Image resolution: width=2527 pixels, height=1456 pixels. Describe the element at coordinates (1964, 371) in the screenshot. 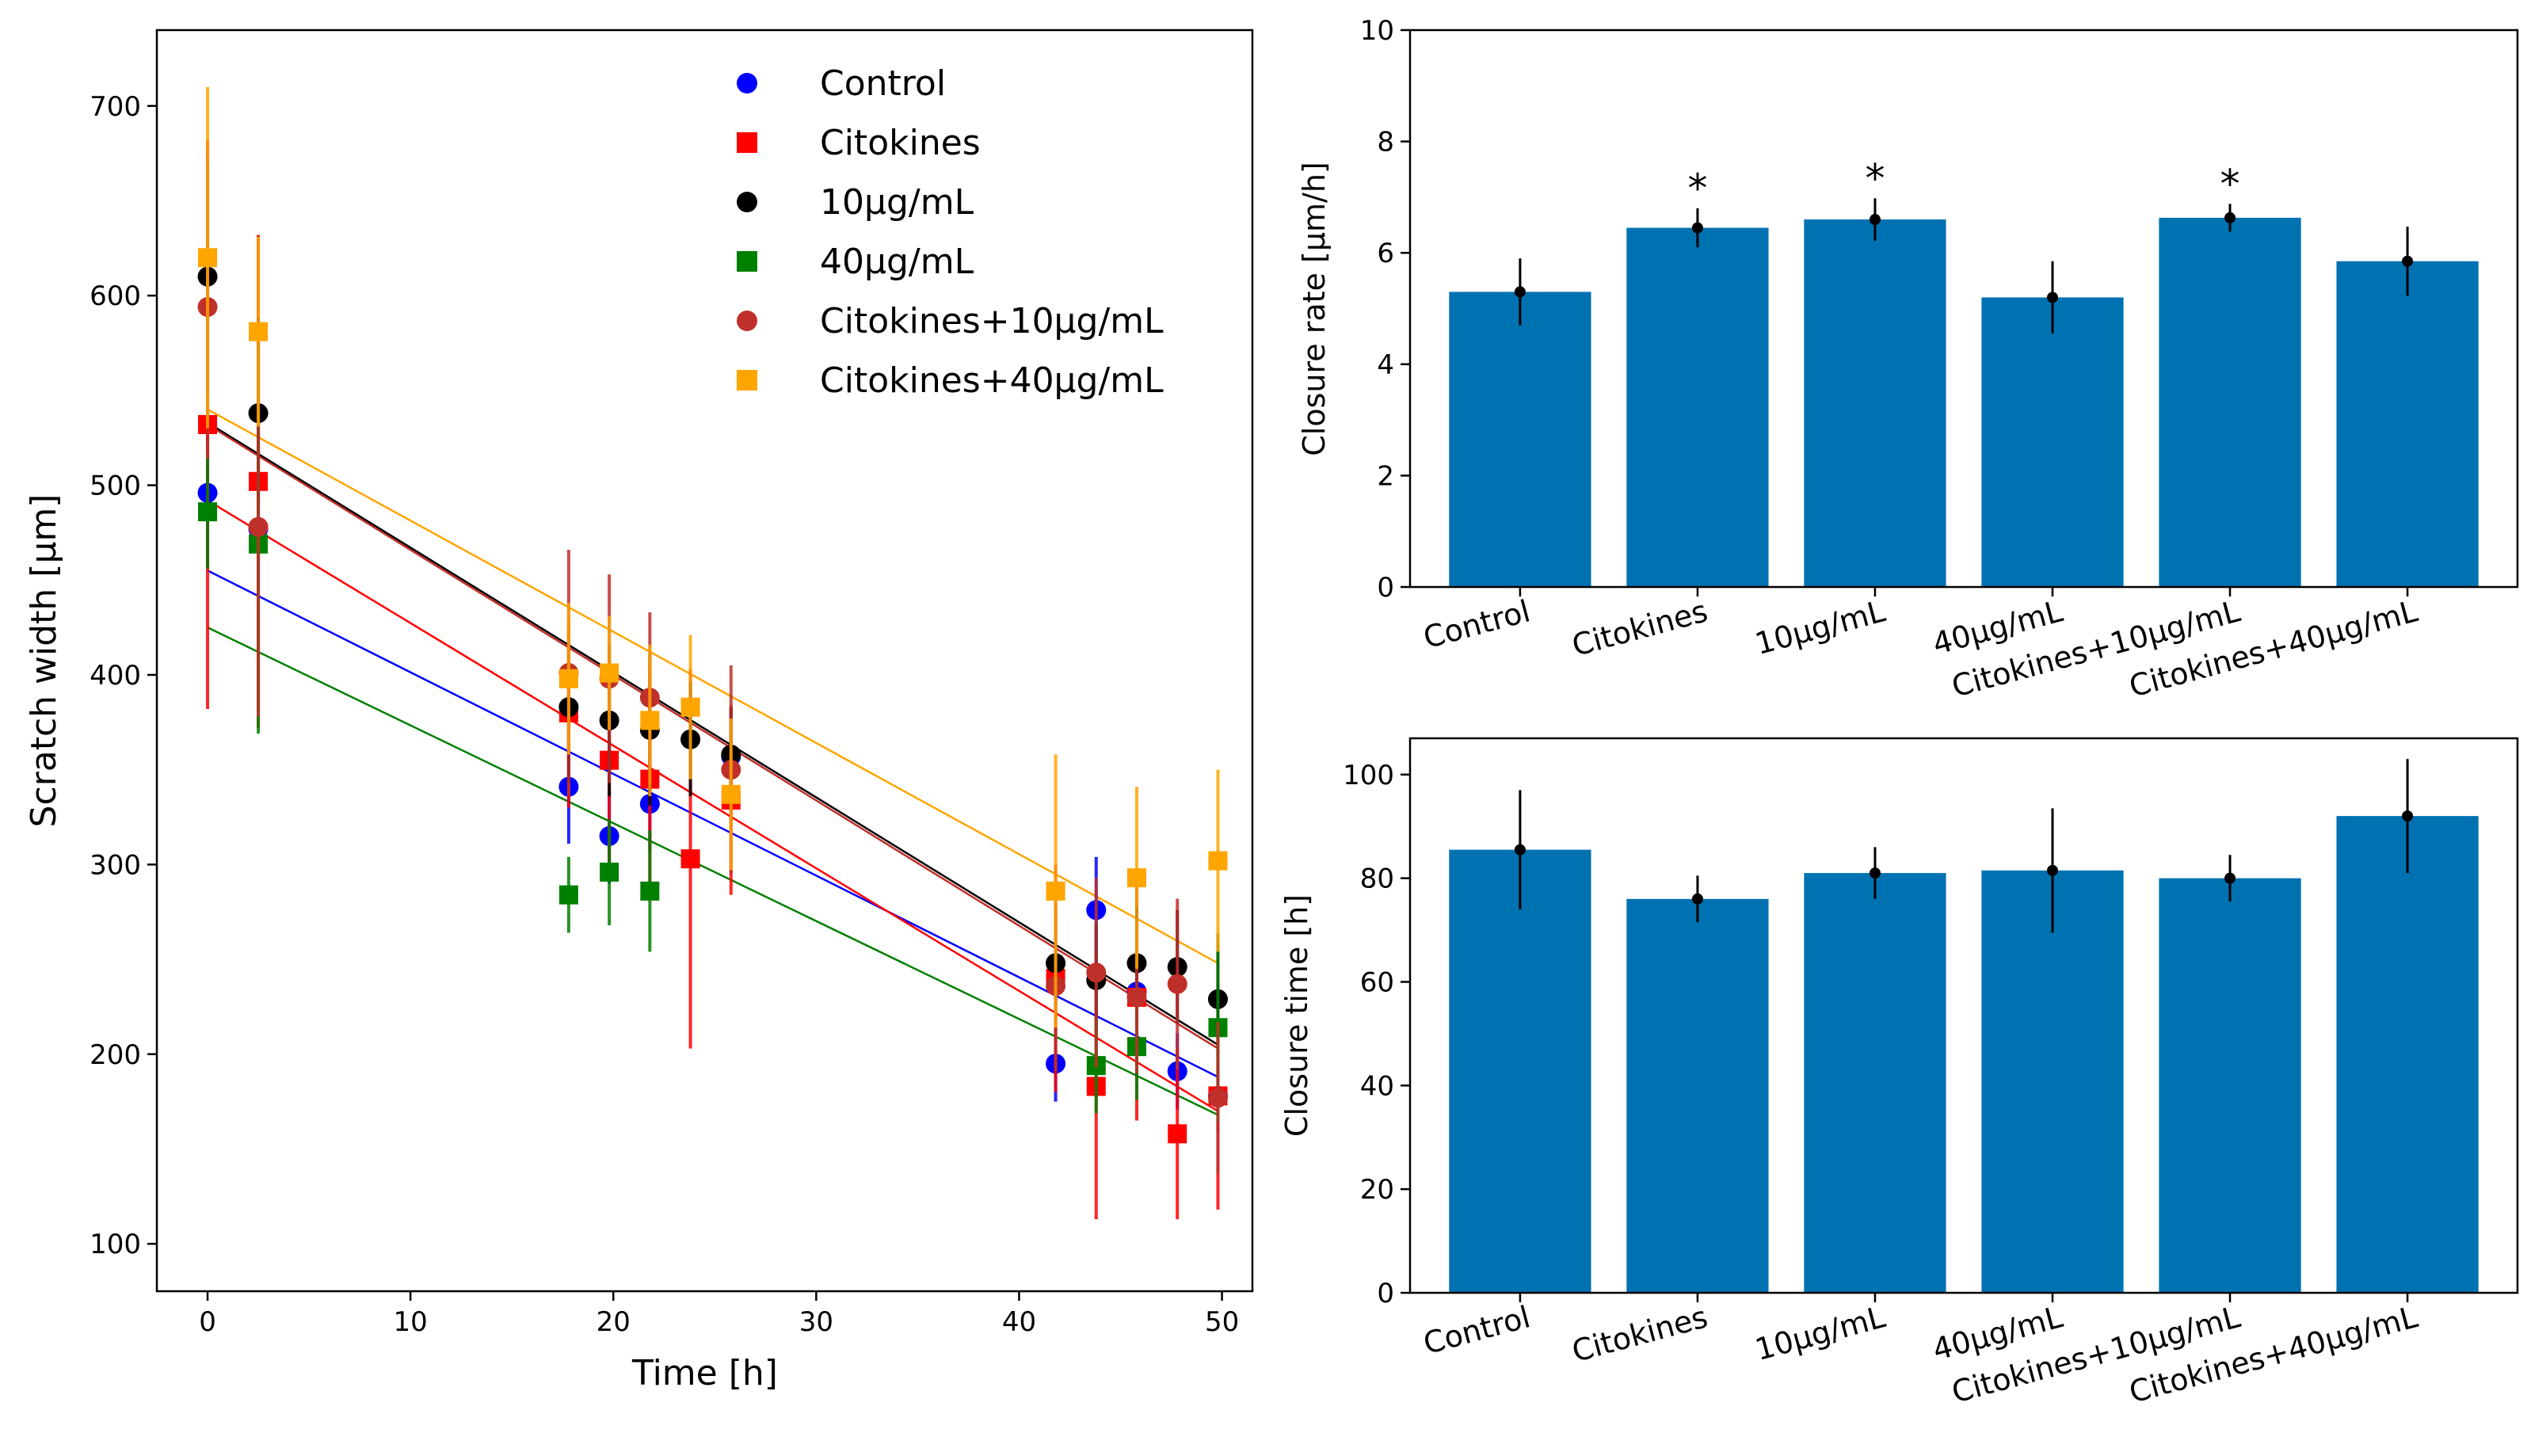

I see `closure-rate-bars: * * *` at that location.